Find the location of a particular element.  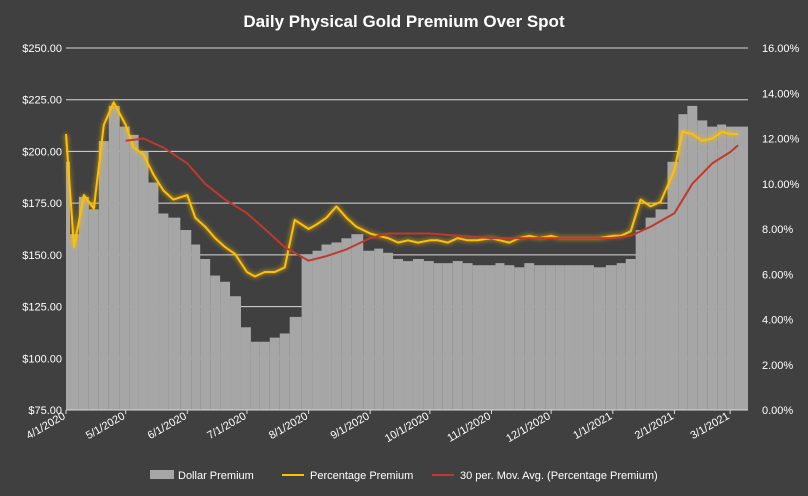

y-left-tick-label: $100.00 is located at coordinates (42, 359).